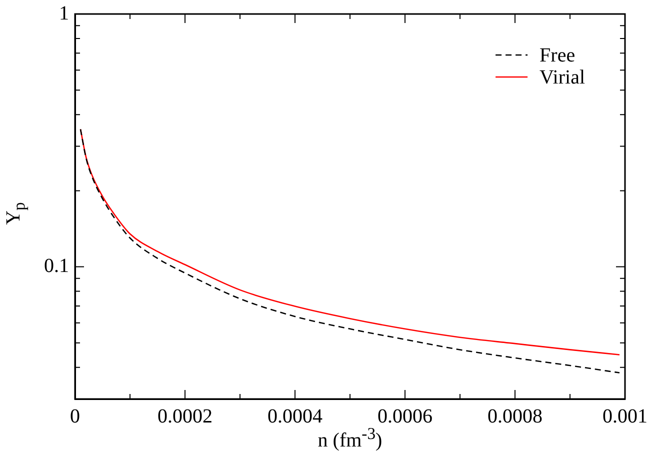 This screenshot has width=650, height=457. What do you see at coordinates (64, 13) in the screenshot?
I see `y-tick-label: 1` at bounding box center [64, 13].